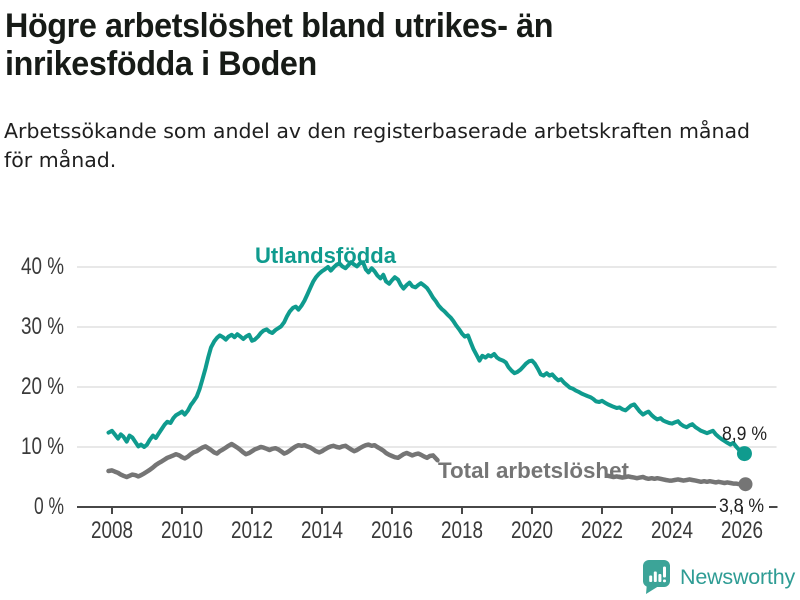 The width and height of the screenshot is (800, 600). Describe the element at coordinates (326, 255) in the screenshot. I see `series-inline-label: Utlandsfödda` at that location.